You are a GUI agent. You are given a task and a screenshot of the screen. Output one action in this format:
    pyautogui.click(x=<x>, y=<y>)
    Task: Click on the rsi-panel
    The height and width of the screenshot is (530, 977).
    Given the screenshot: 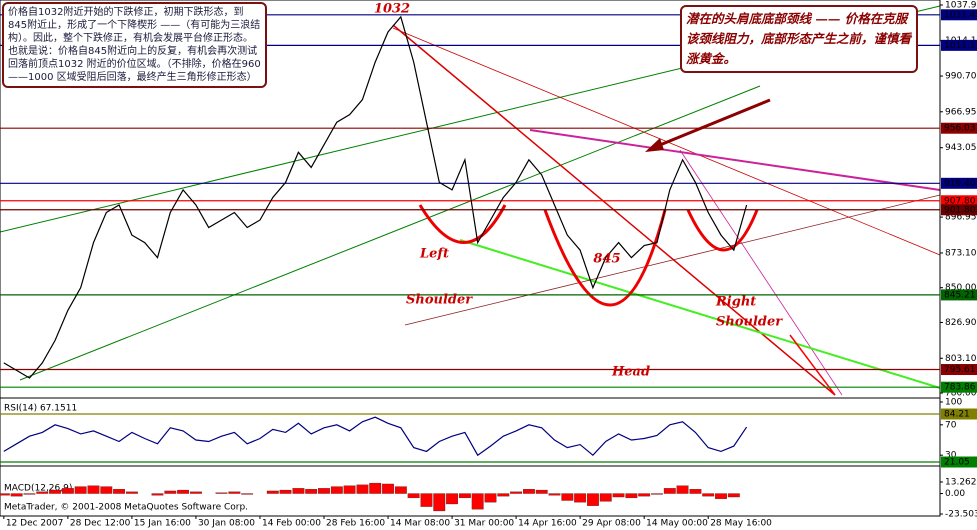 What is the action you would take?
    pyautogui.click(x=470, y=432)
    